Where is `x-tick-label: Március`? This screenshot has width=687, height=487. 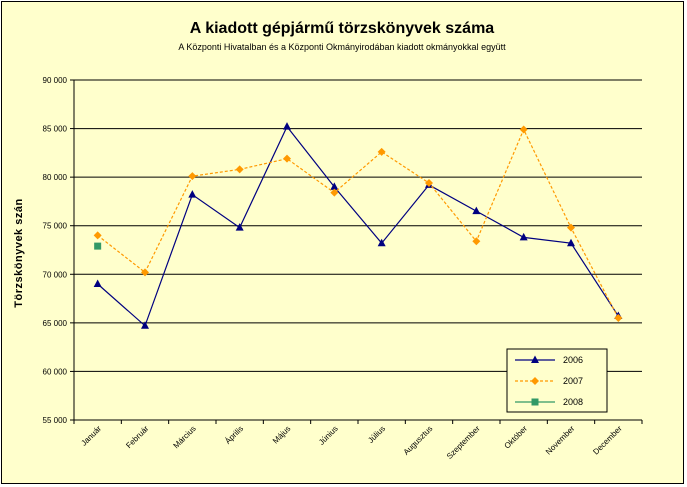 x-tick-label: Március is located at coordinates (185, 437).